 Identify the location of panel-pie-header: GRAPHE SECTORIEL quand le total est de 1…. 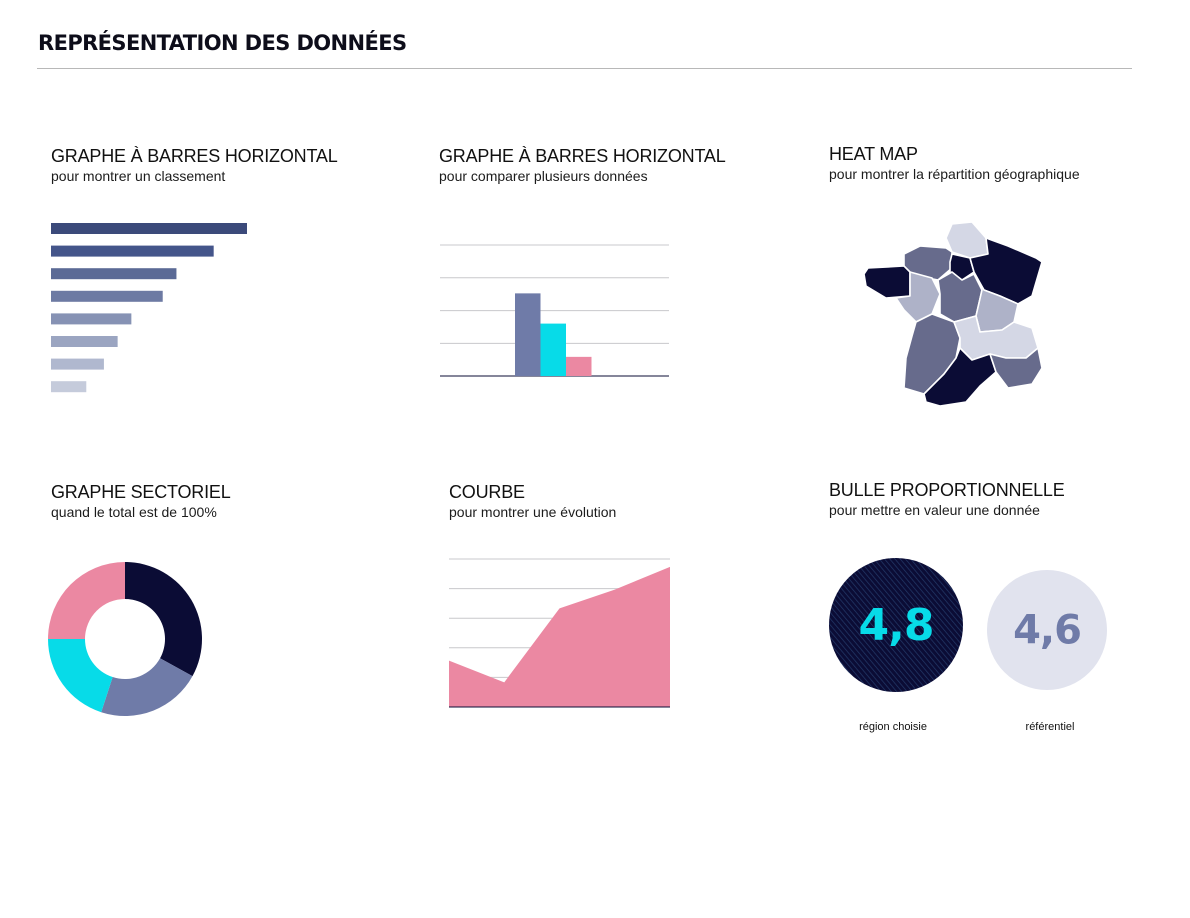
(141, 501).